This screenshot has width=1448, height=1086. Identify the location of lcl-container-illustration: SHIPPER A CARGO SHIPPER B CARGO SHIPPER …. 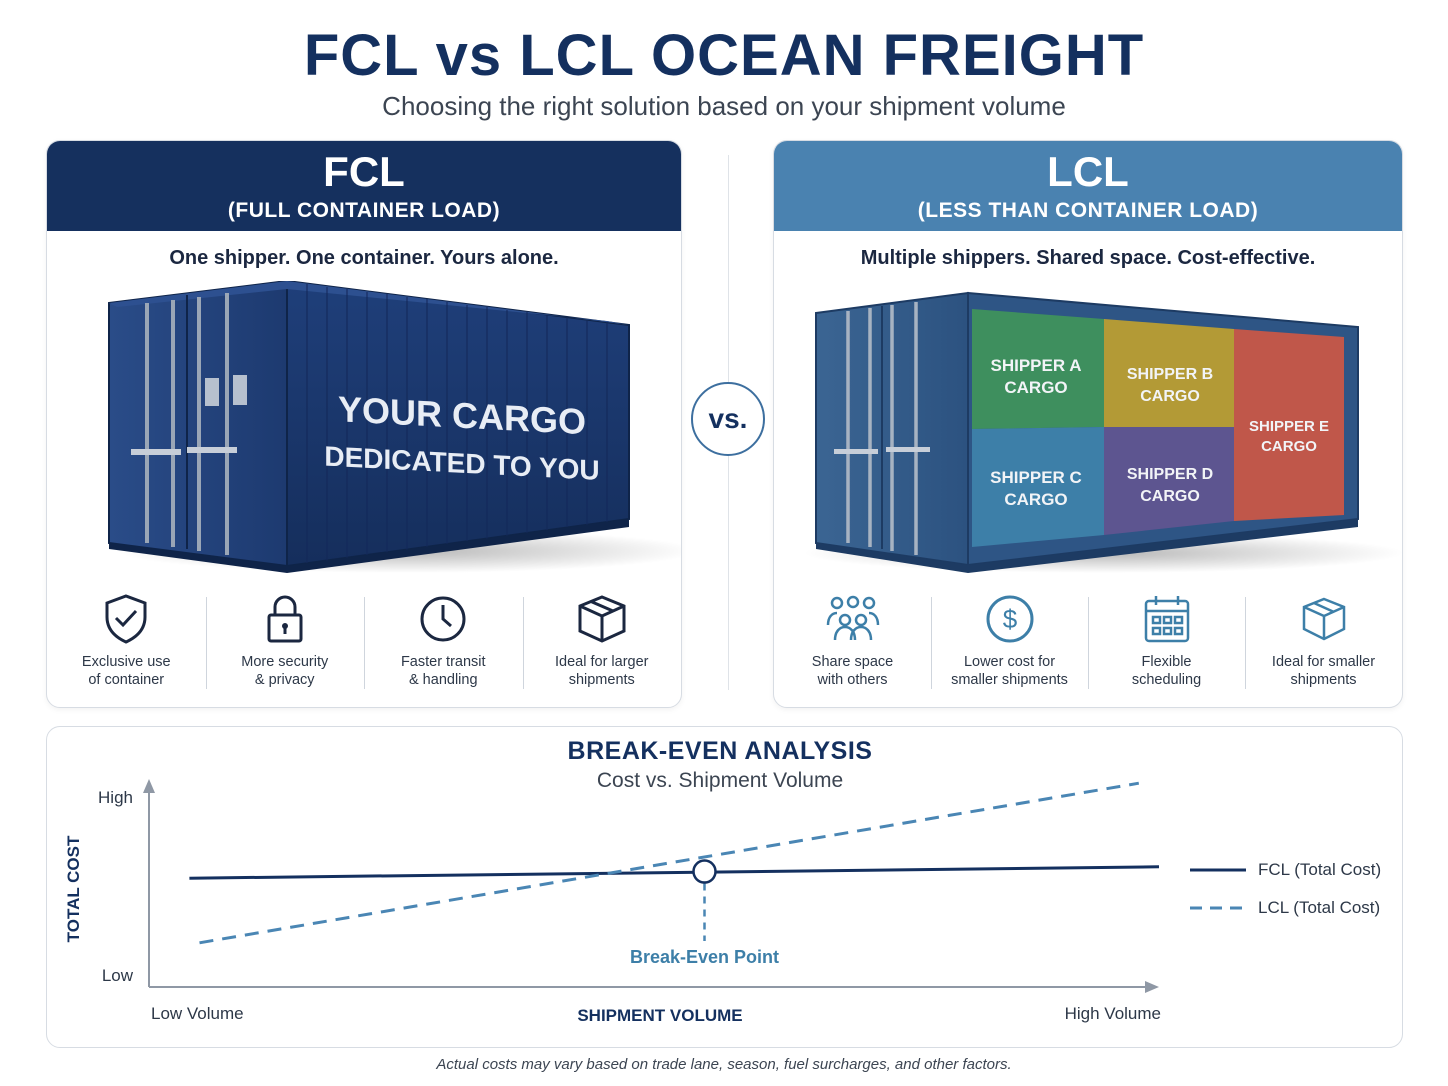
(1103, 432).